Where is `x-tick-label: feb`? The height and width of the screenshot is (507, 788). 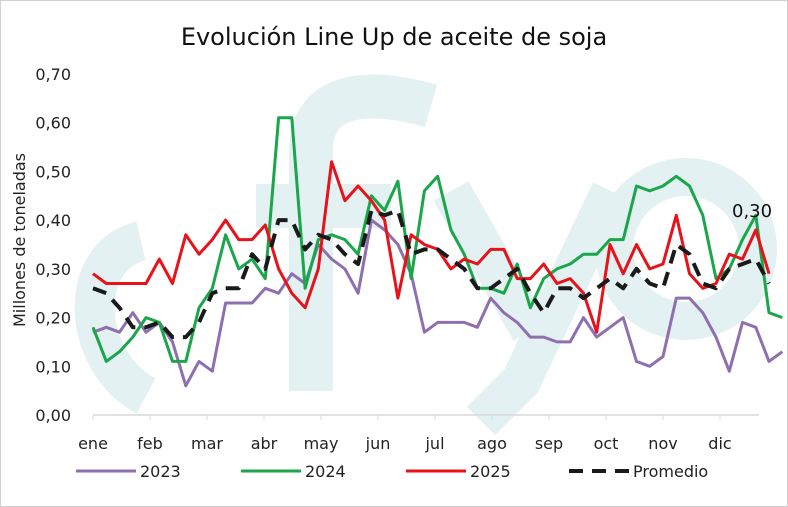
x-tick-label: feb is located at coordinates (150, 443).